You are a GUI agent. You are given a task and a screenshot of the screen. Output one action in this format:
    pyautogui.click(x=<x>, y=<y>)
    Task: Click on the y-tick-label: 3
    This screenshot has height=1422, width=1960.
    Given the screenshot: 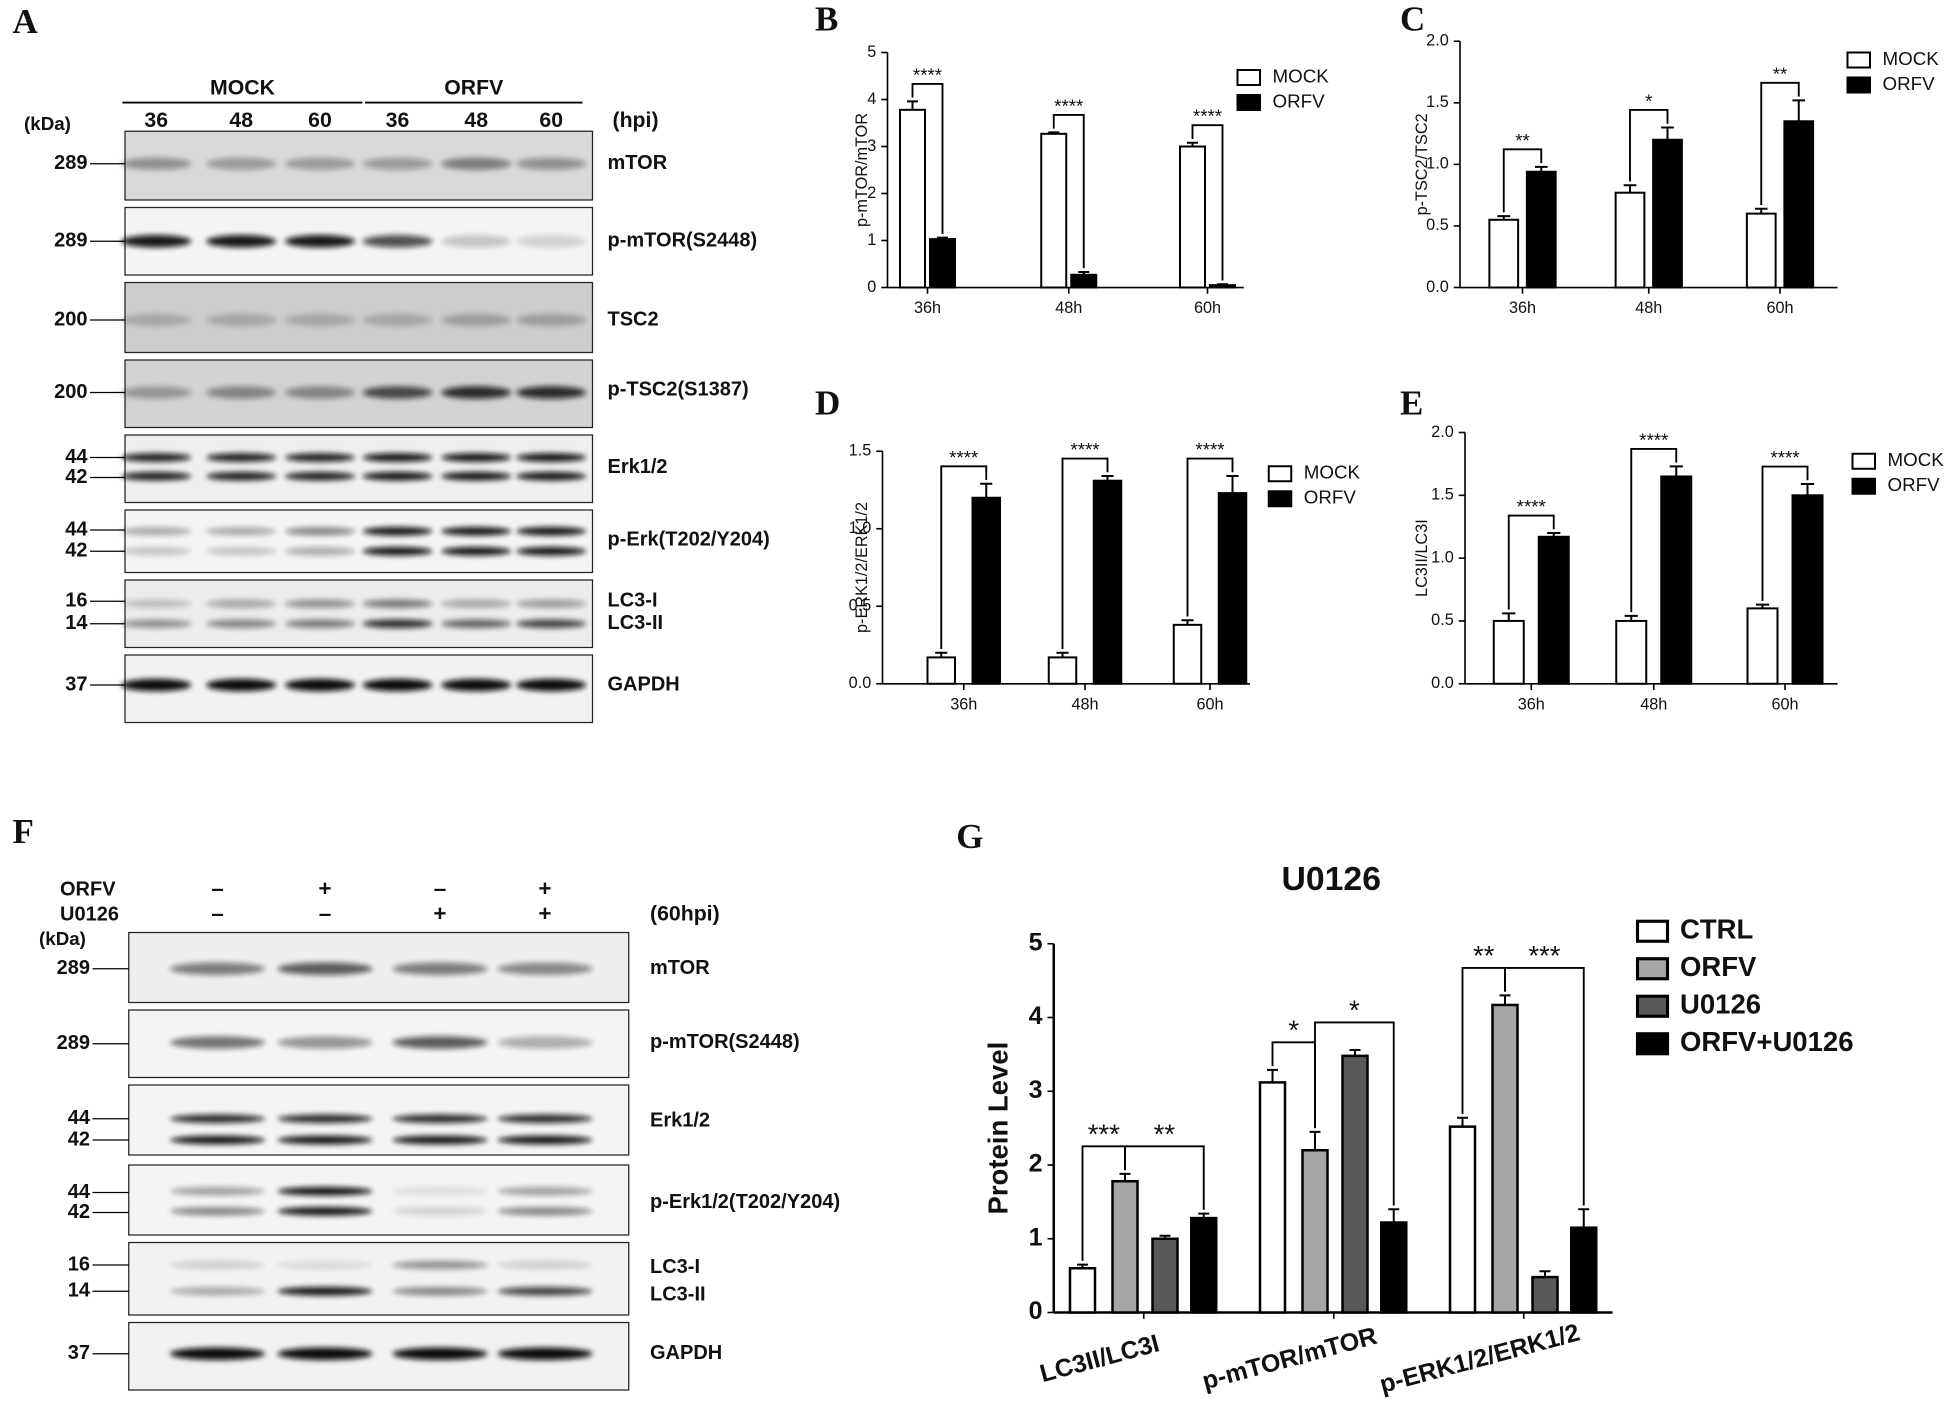 What is the action you would take?
    pyautogui.click(x=871, y=146)
    